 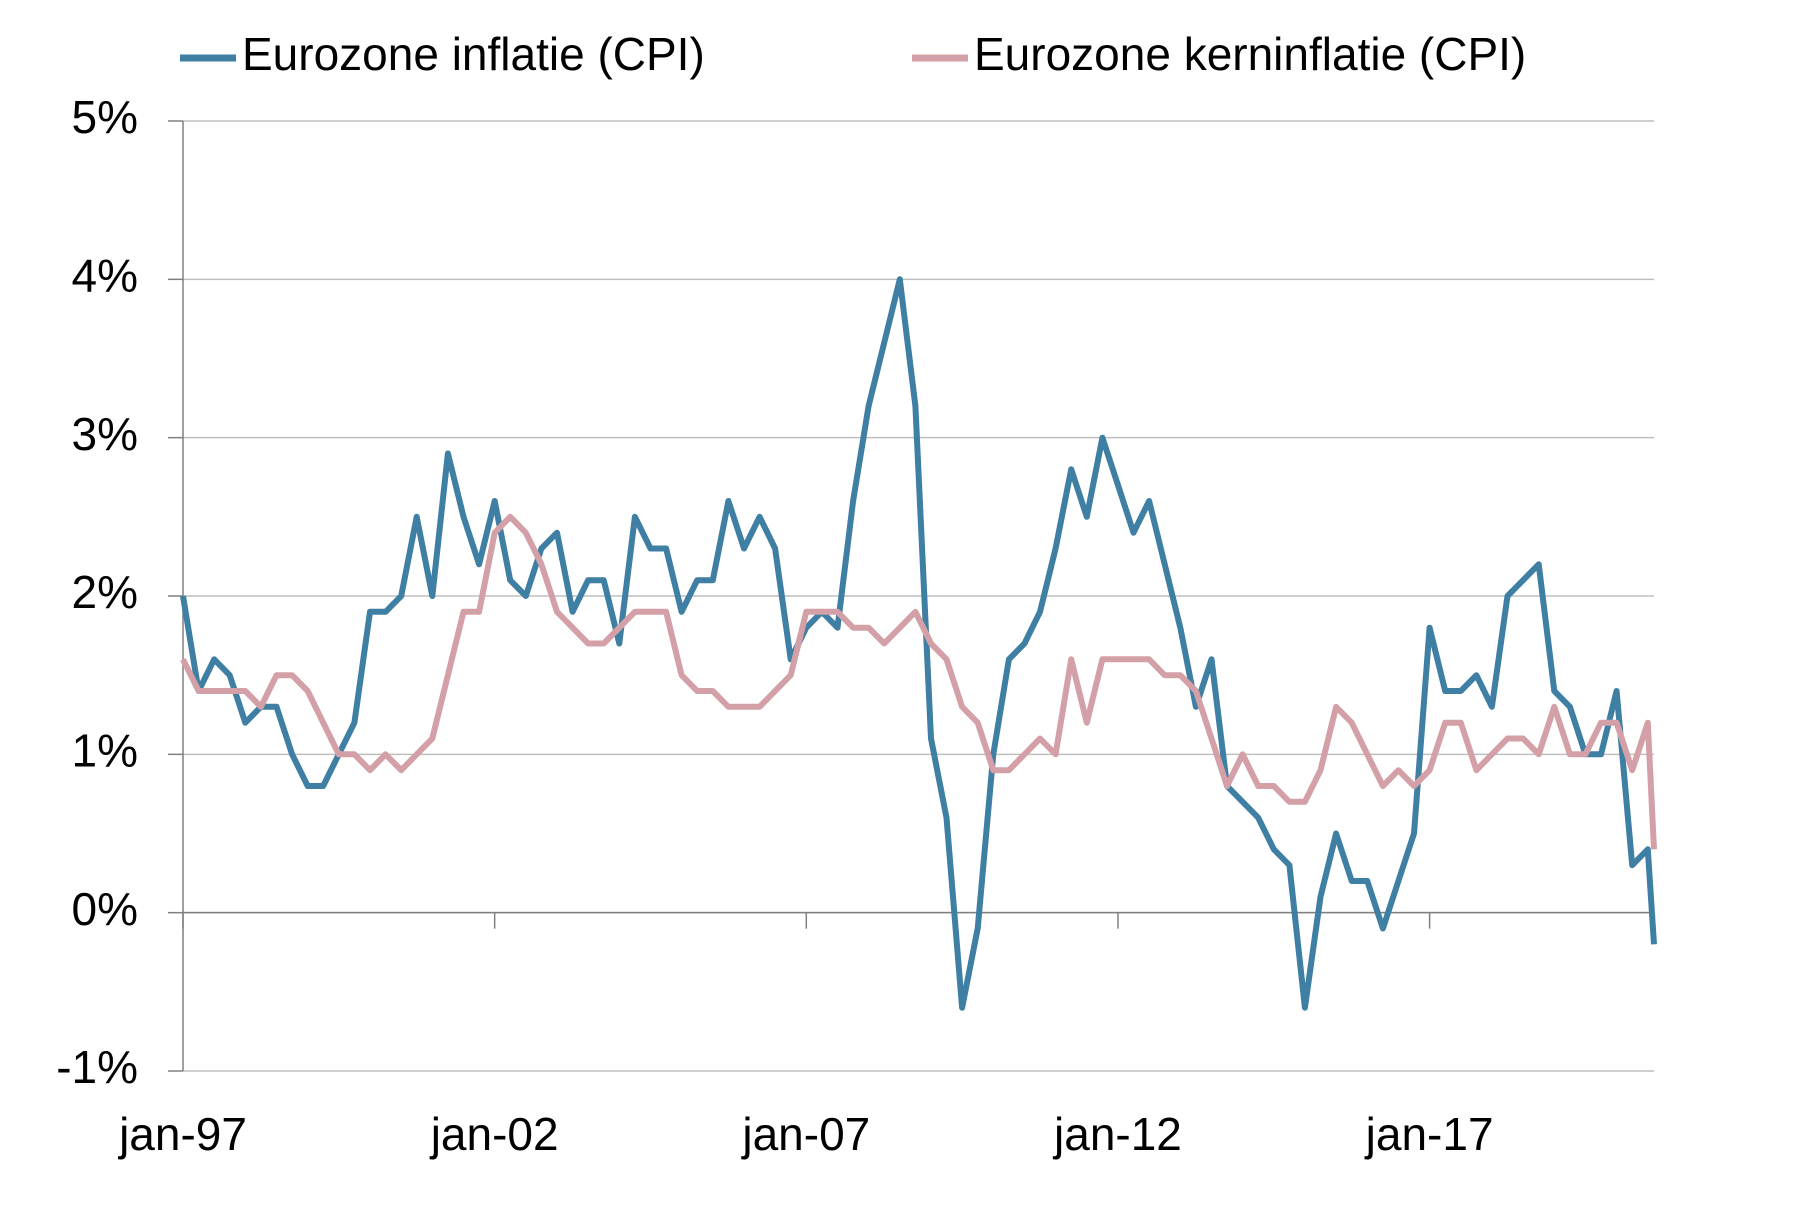 I want to click on x-tick-label: jan-07, so click(x=805, y=1134).